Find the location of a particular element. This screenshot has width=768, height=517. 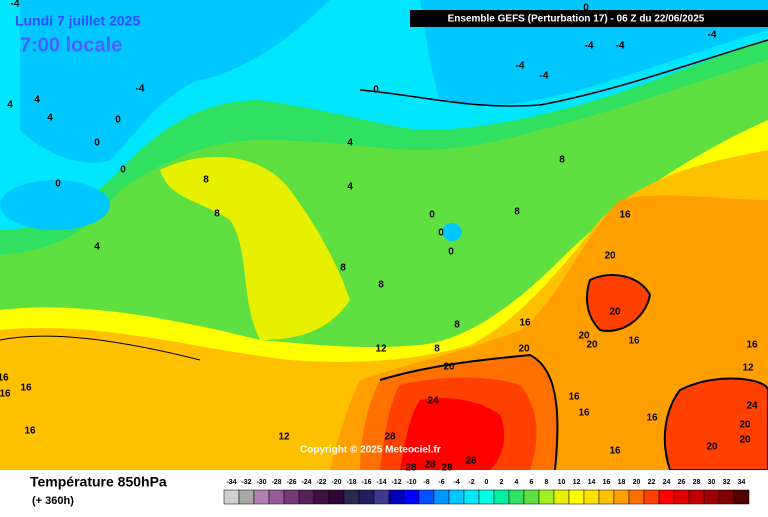

legend-label: 26 is located at coordinates (682, 482).